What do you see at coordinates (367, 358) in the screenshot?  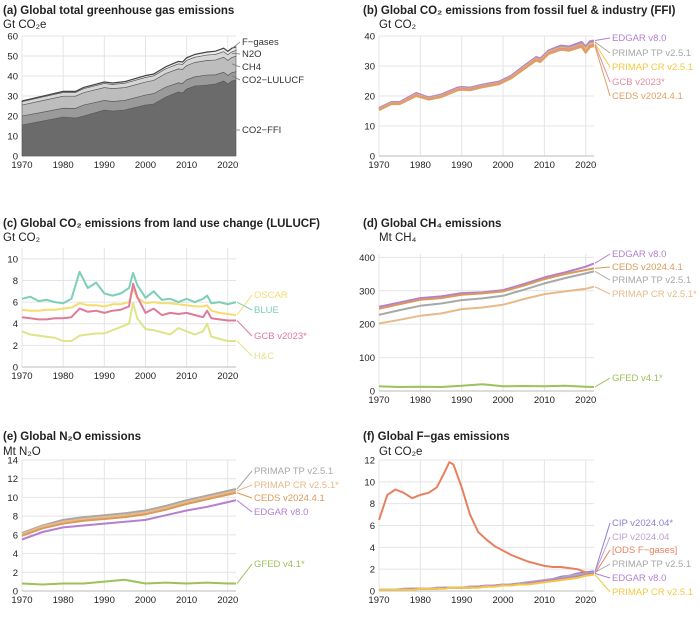 I see `y-tick-label: 100` at bounding box center [367, 358].